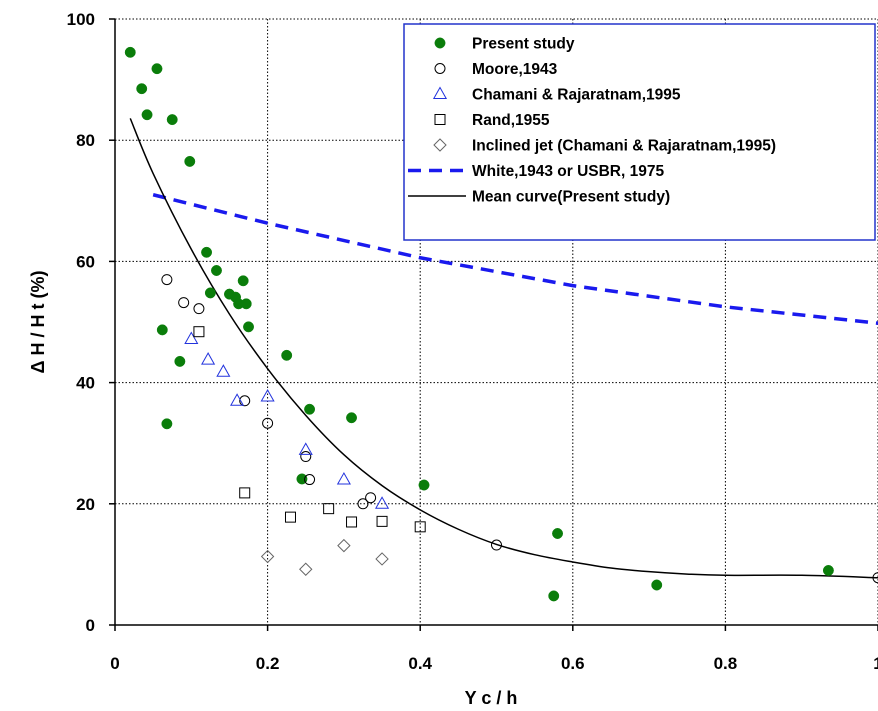 This screenshot has height=711, width=878. I want to click on x-tick-label: 1, so click(875, 663).